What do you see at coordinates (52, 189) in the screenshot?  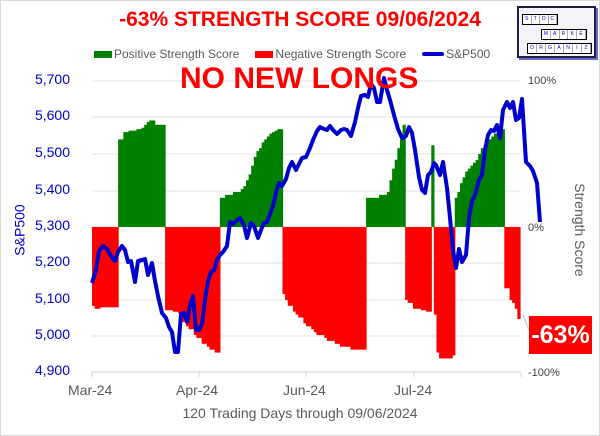 I see `left-tick: 5,400` at bounding box center [52, 189].